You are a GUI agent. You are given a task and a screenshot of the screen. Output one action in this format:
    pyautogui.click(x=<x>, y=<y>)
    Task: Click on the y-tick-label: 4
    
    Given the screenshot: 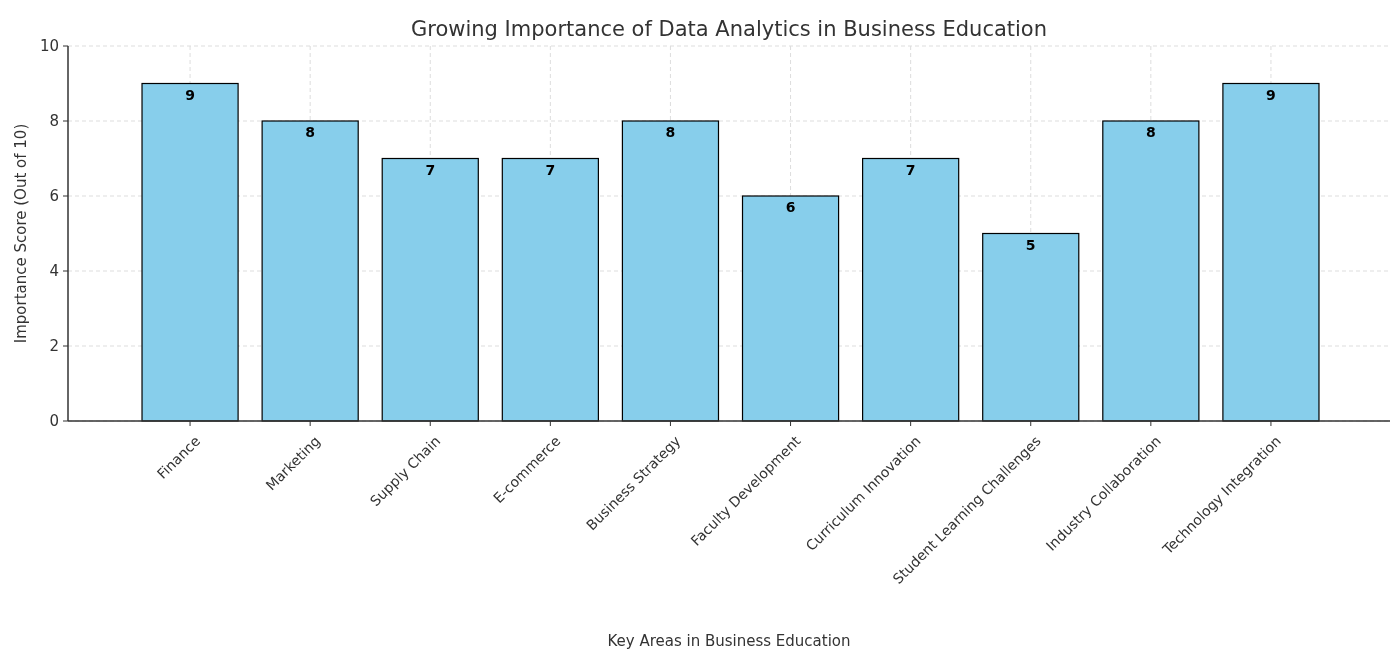 What is the action you would take?
    pyautogui.click(x=54, y=271)
    